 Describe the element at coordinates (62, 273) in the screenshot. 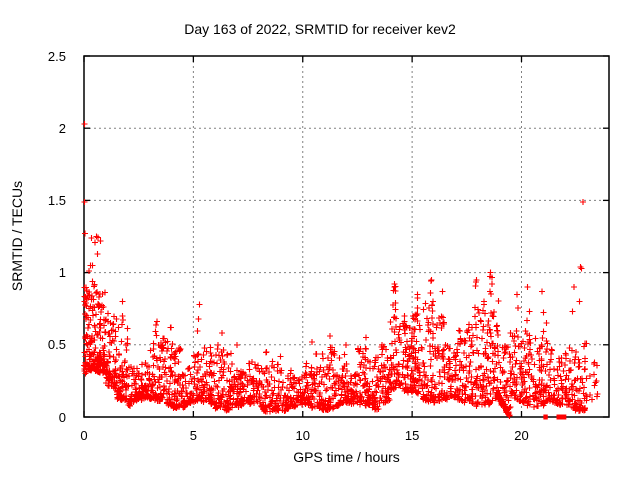

I see `y-tick-label-1: 1` at that location.